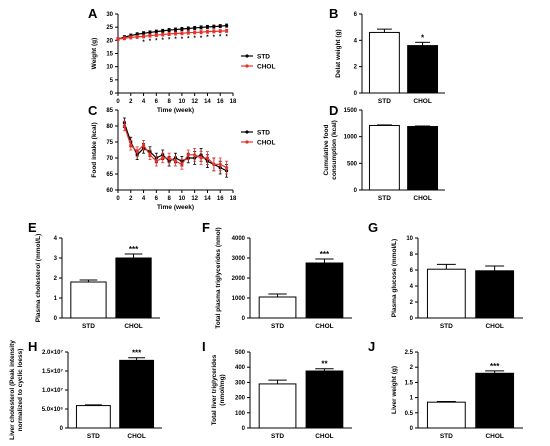  What do you see at coordinates (263, 57) in the screenshot?
I see `legend-label-std: STD` at bounding box center [263, 57].